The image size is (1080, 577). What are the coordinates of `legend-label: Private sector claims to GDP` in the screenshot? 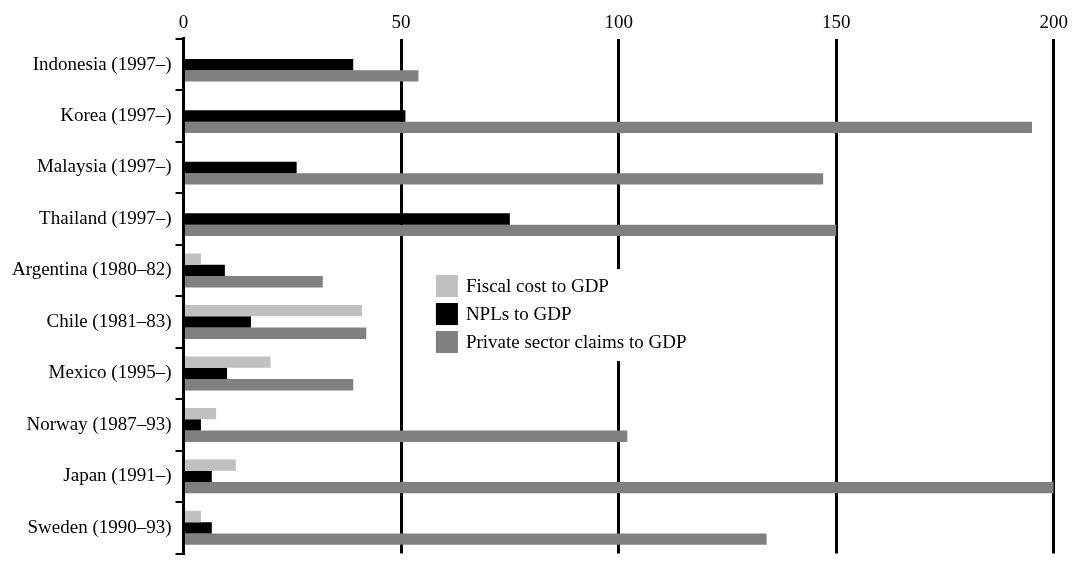 It's located at (576, 342).